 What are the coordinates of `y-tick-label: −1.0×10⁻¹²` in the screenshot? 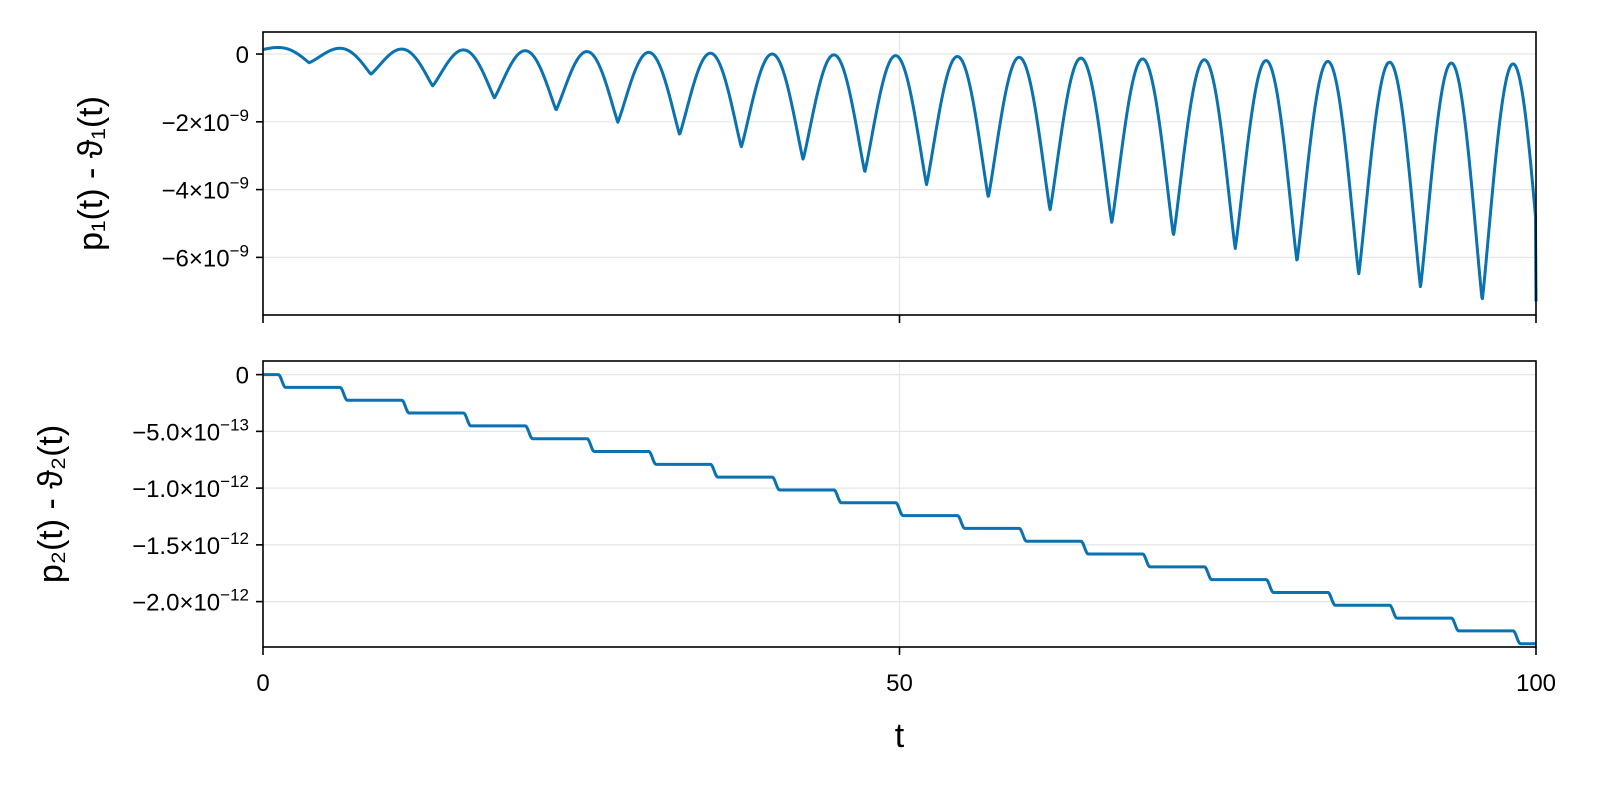 It's located at (190, 487).